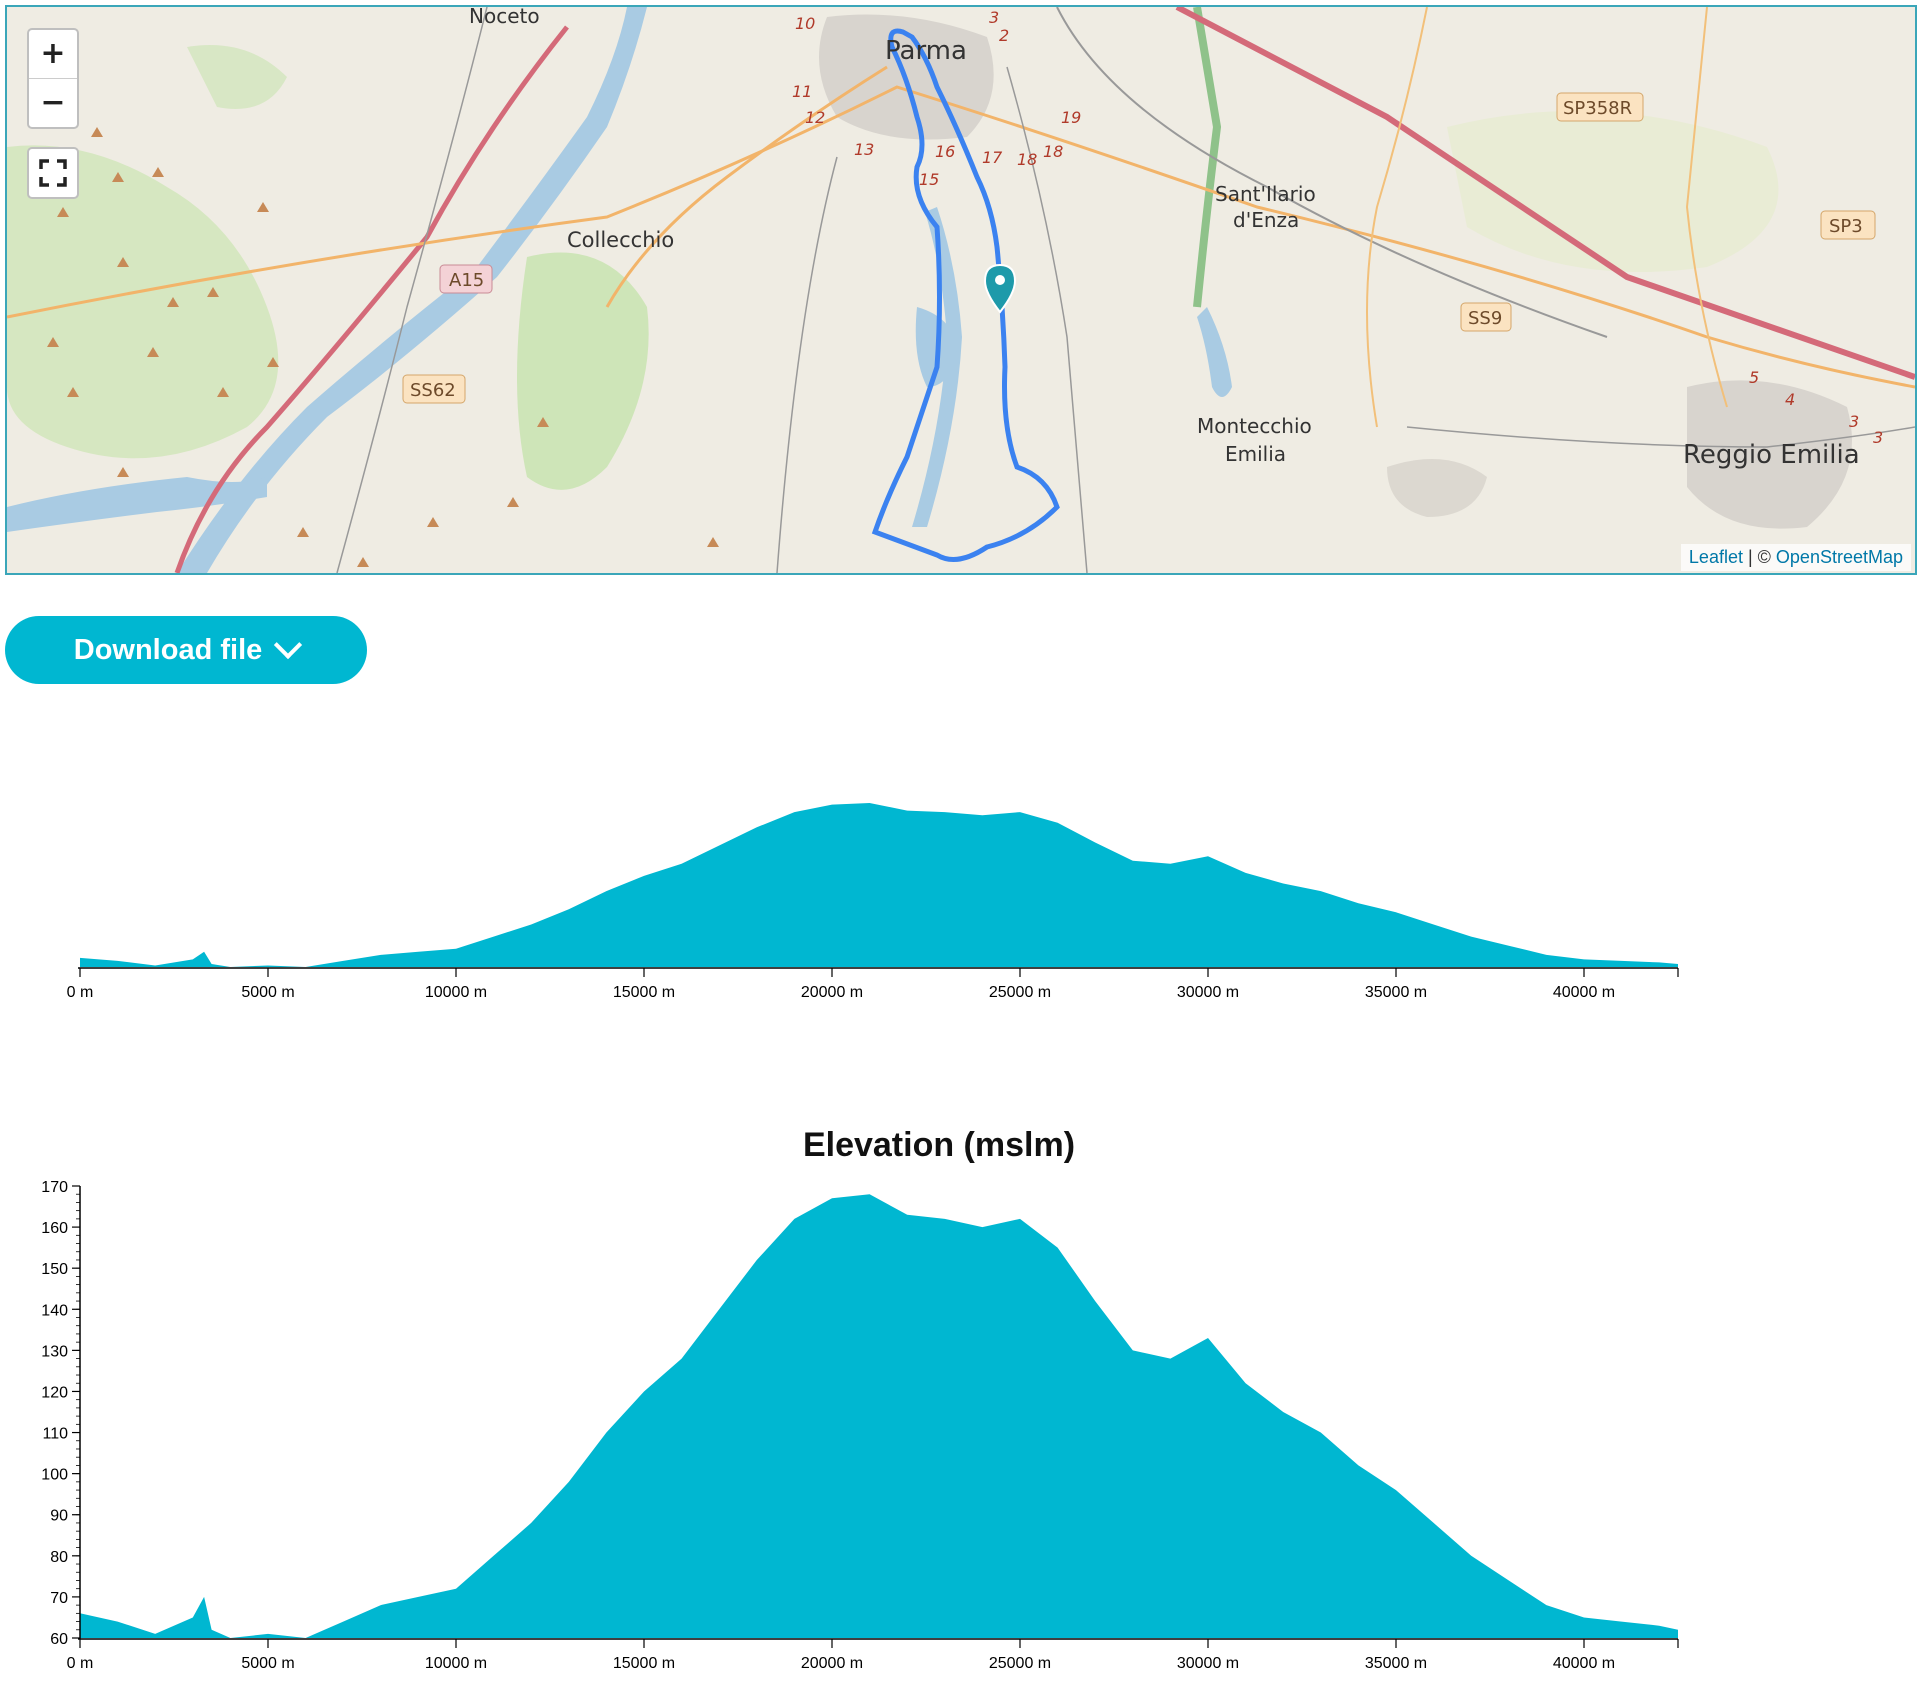  Describe the element at coordinates (864, 149) in the screenshot. I see `svg-text: 13` at that location.